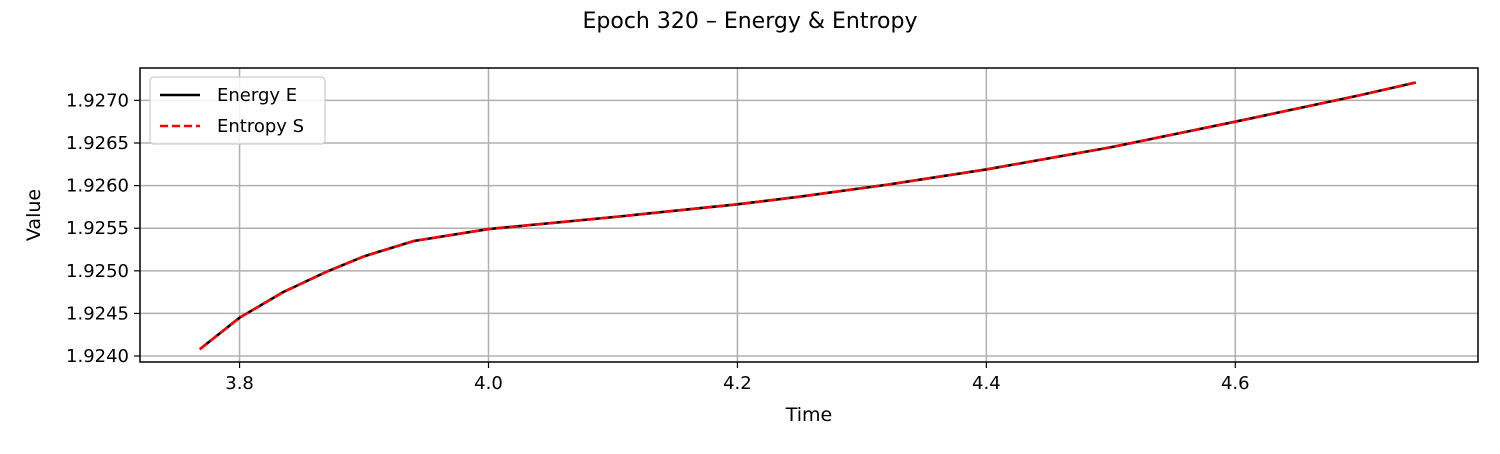 This screenshot has height=454, width=1500. What do you see at coordinates (239, 383) in the screenshot?
I see `x-tick-label: 3.8` at bounding box center [239, 383].